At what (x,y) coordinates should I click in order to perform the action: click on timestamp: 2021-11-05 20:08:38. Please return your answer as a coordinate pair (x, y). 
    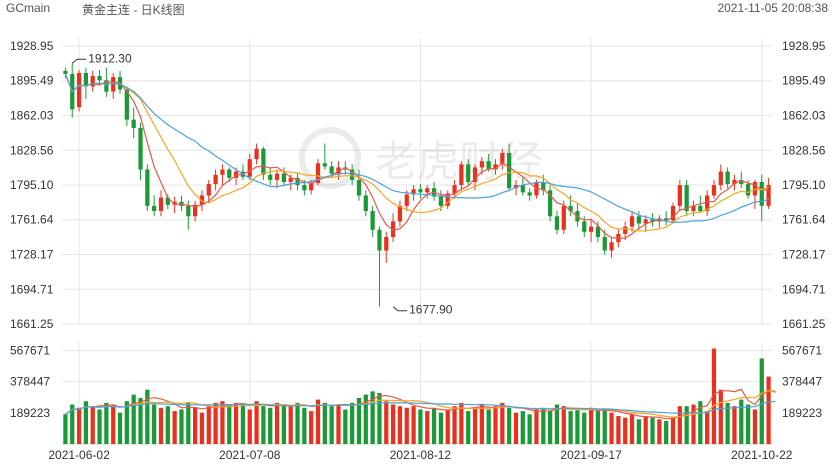
    Looking at the image, I should click on (772, 8).